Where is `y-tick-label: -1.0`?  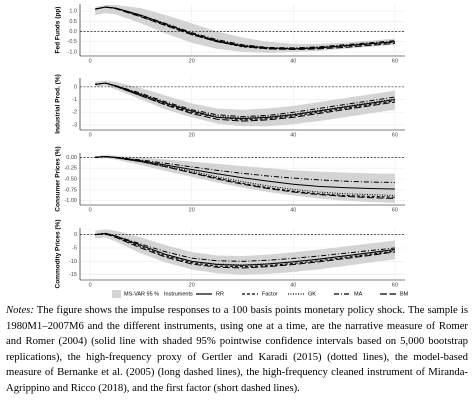 y-tick-label: -1.0 is located at coordinates (72, 52).